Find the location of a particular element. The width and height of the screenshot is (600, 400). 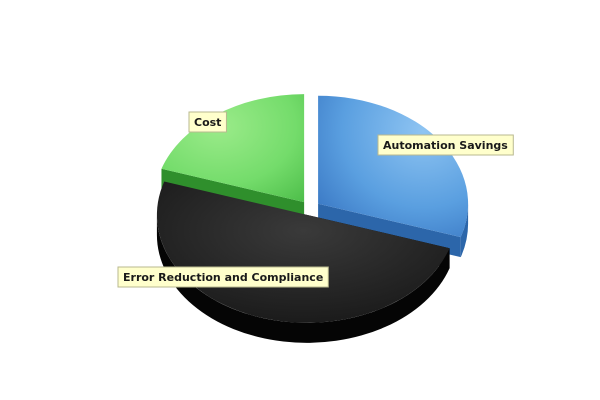

svg-text: Automation Savings is located at coordinates (445, 145).